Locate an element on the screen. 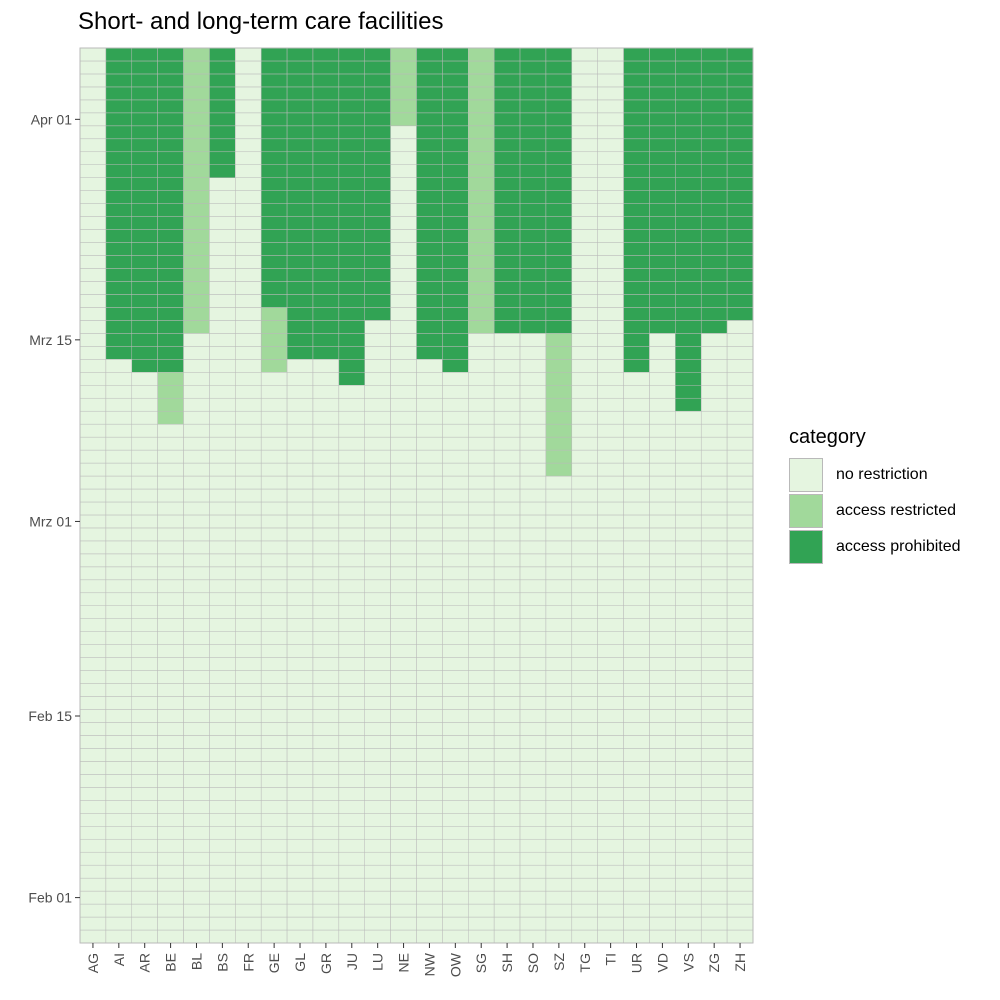  x-tick-label: BL is located at coordinates (196, 961).